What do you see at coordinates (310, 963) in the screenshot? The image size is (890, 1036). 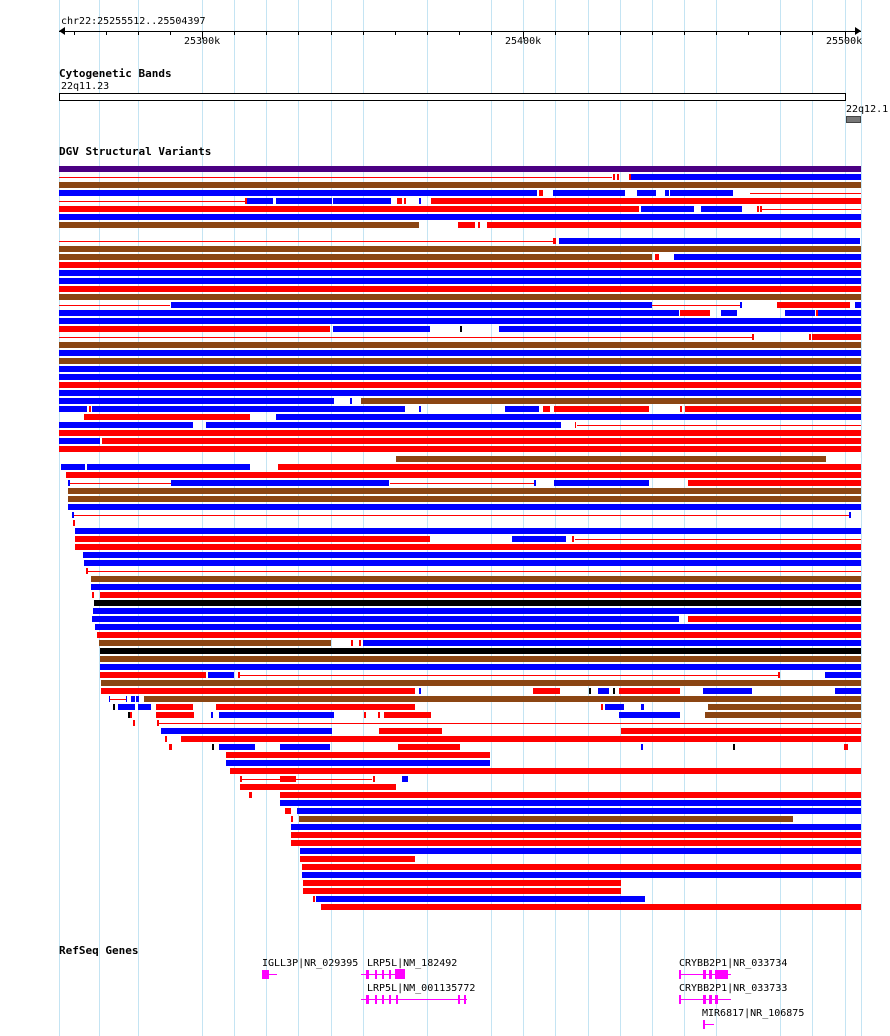 I see `gene-label: IGLL3P|NR_029395` at bounding box center [310, 963].